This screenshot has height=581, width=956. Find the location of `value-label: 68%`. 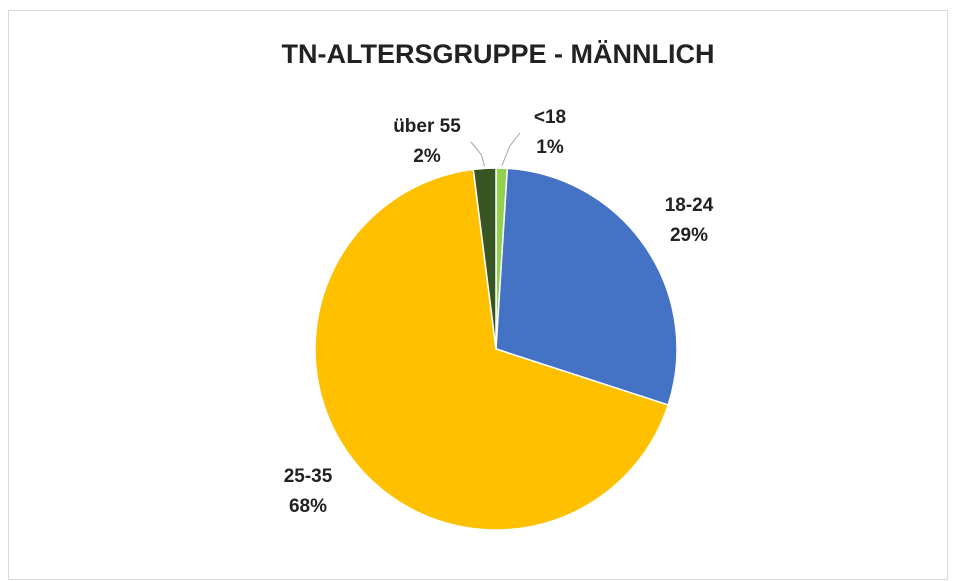

value-label: 68% is located at coordinates (308, 506).